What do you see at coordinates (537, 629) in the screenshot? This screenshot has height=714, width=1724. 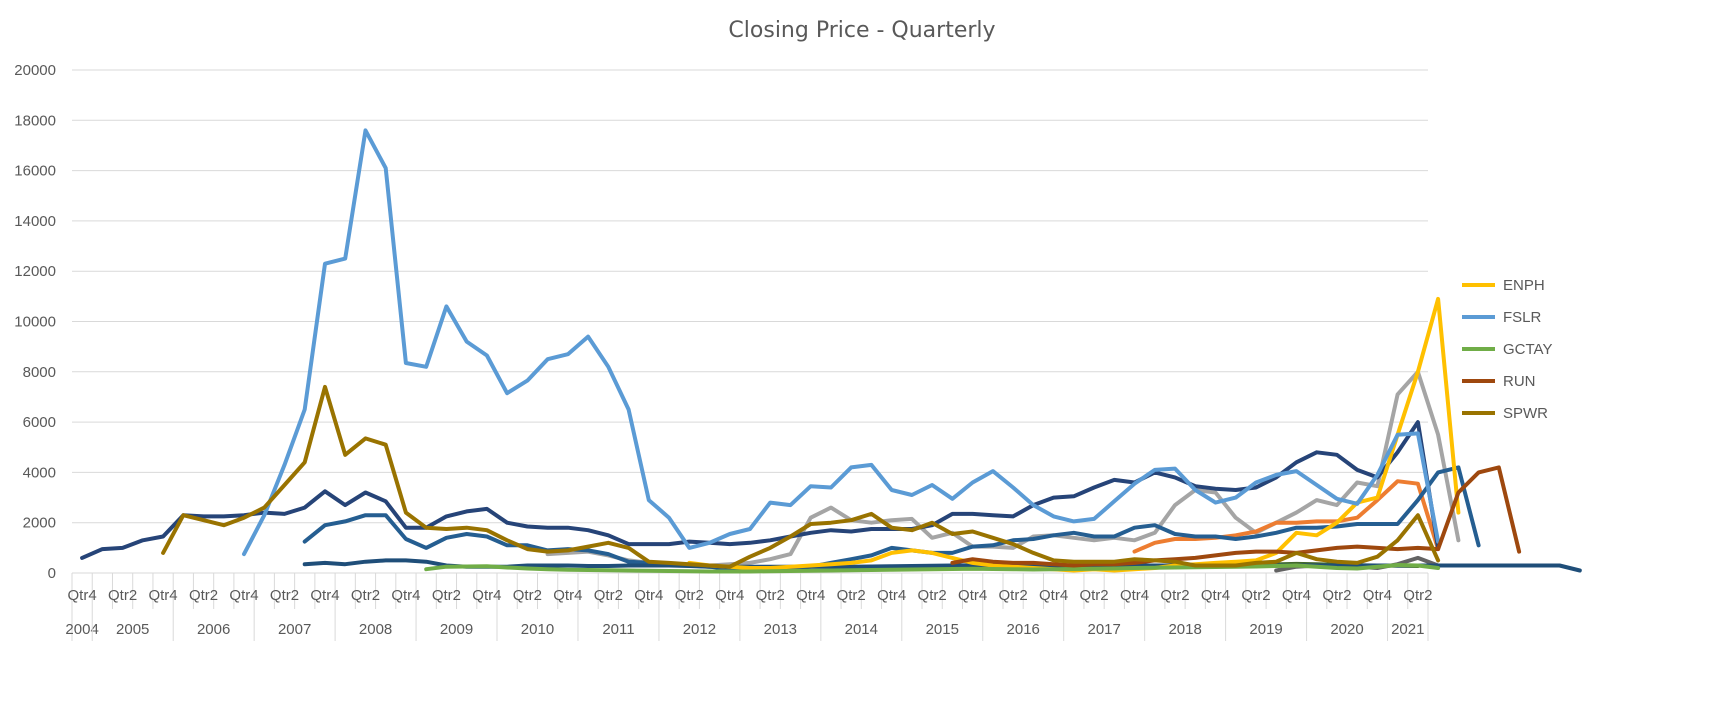 I see `year-label: 2010` at bounding box center [537, 629].